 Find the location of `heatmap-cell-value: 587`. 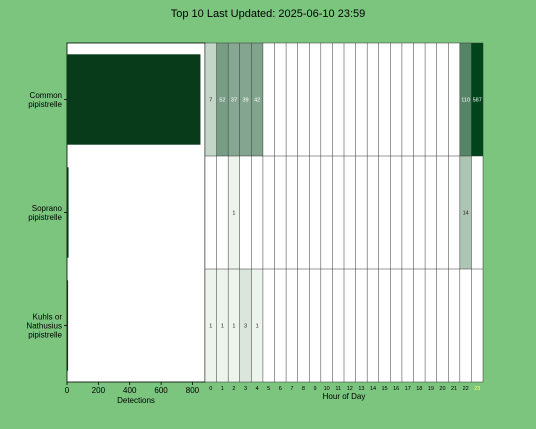

heatmap-cell-value: 587 is located at coordinates (477, 101).